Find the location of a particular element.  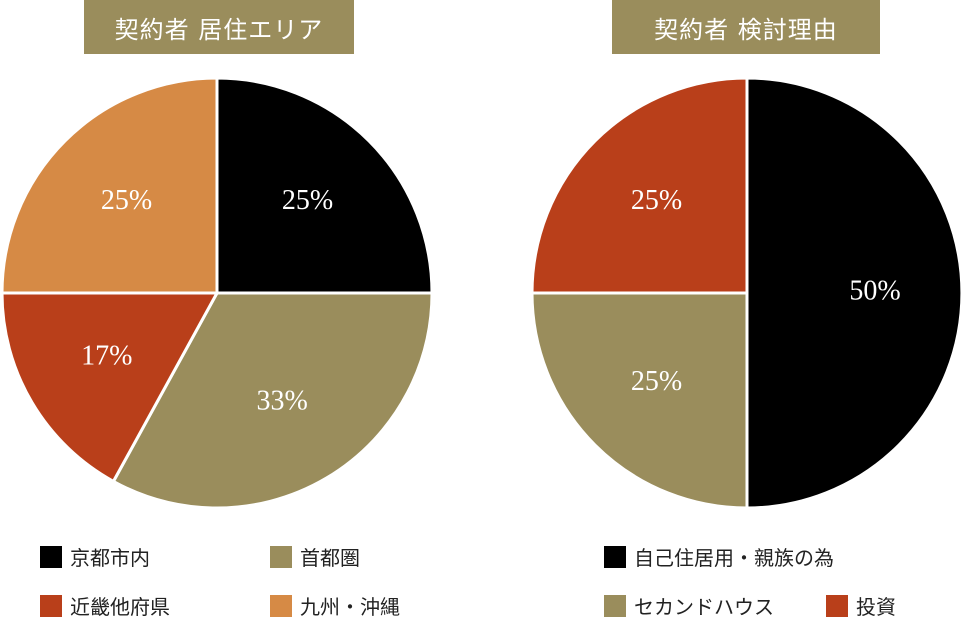

legend-item-own-use: 自己住居用・親族の為 is located at coordinates (719, 556).